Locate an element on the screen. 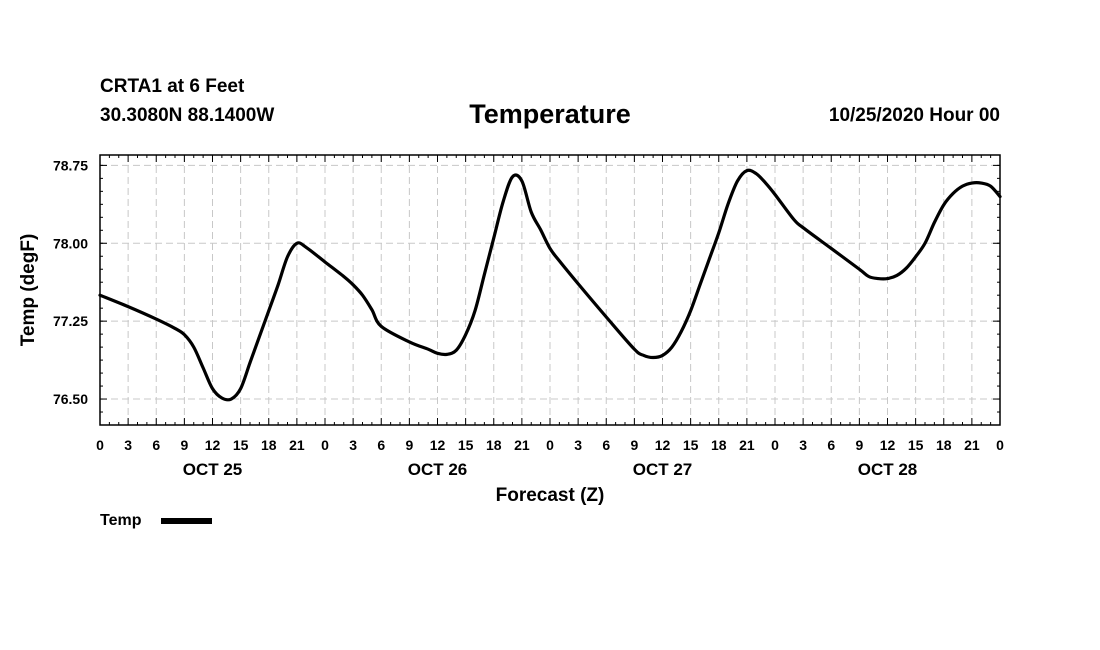  day-label: OCT 28 is located at coordinates (888, 469).